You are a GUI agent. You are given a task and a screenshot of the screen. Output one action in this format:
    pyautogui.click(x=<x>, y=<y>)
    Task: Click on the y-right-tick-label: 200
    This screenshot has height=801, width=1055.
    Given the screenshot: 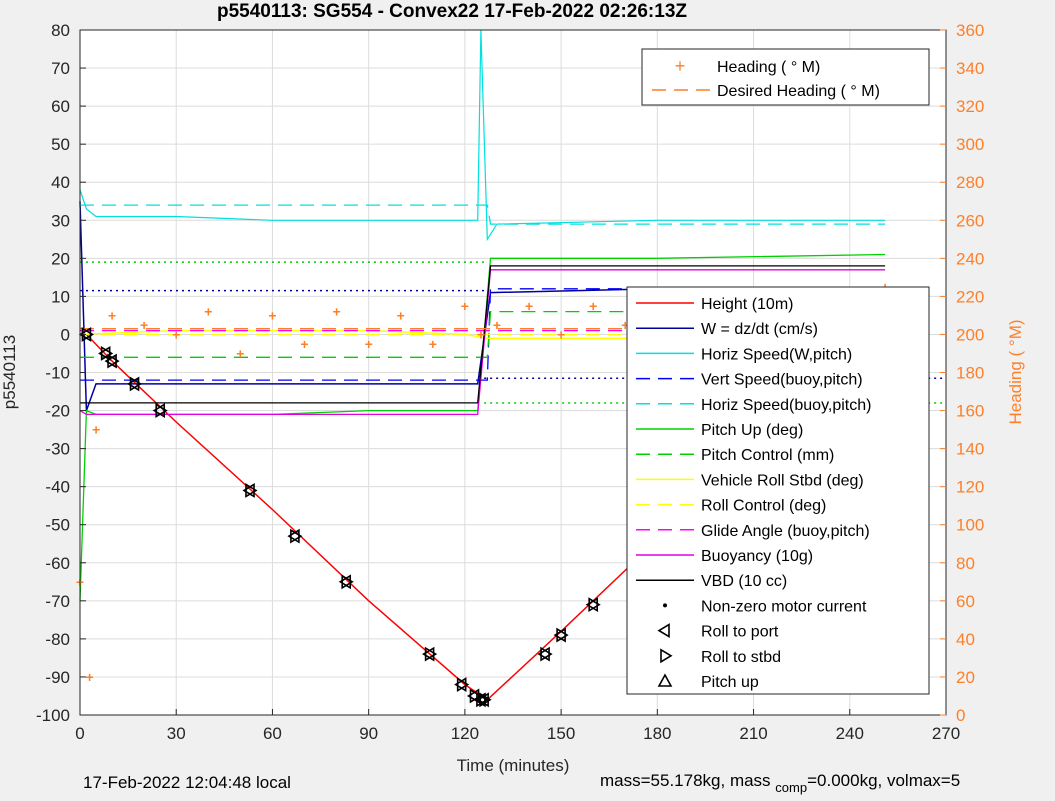 What is the action you would take?
    pyautogui.click(x=970, y=334)
    